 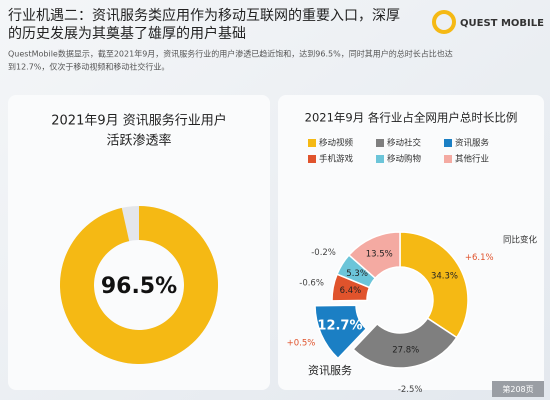 I want to click on chart-title: 2021年9月 各行业占全网用户总时长比例, so click(x=411, y=118).